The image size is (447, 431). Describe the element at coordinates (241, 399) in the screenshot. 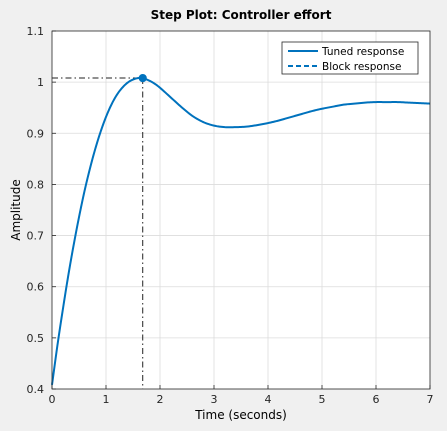

I see `x-tick-labels: 0 1 2 3 4 5 6 7` at that location.